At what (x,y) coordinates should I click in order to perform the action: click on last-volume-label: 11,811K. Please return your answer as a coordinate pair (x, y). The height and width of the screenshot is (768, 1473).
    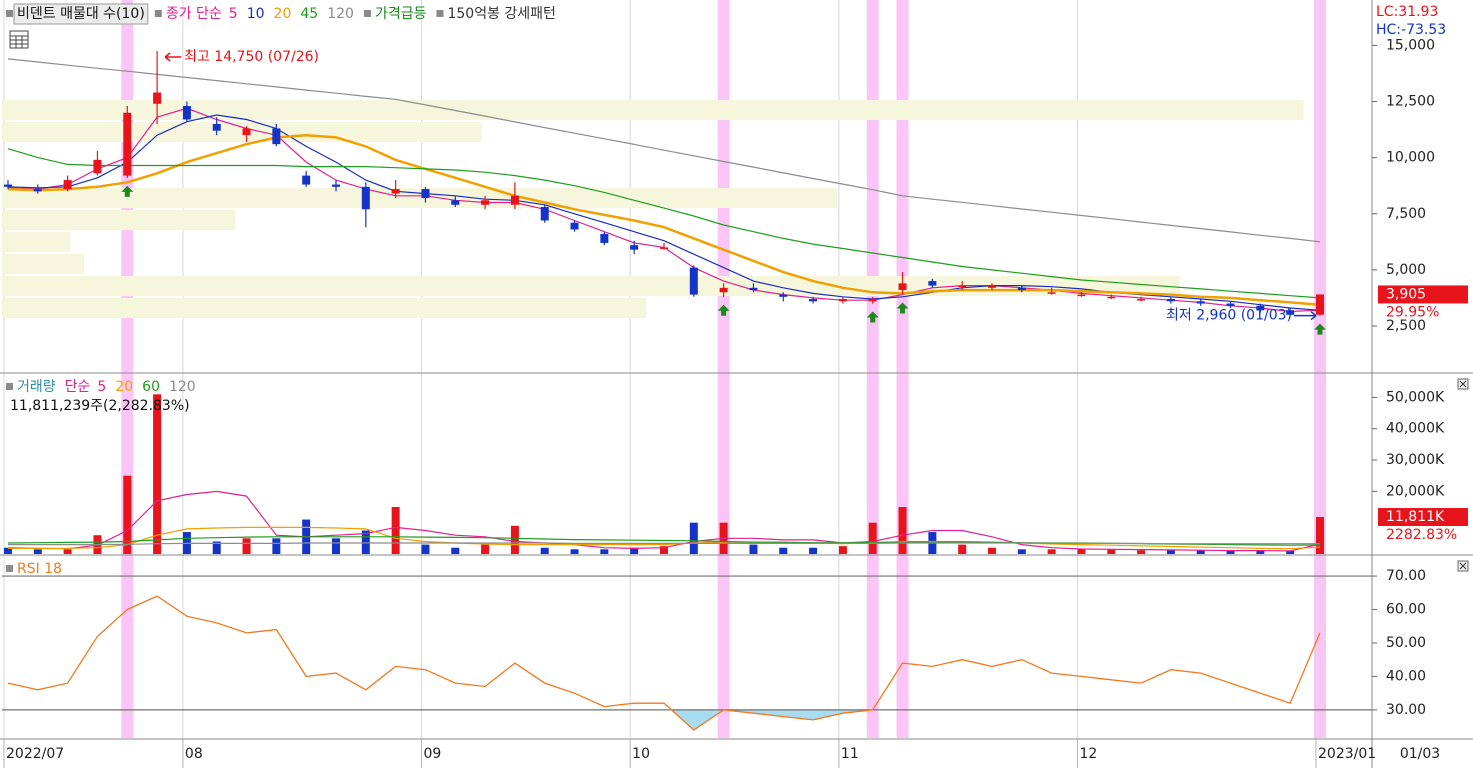
    Looking at the image, I should click on (1415, 517).